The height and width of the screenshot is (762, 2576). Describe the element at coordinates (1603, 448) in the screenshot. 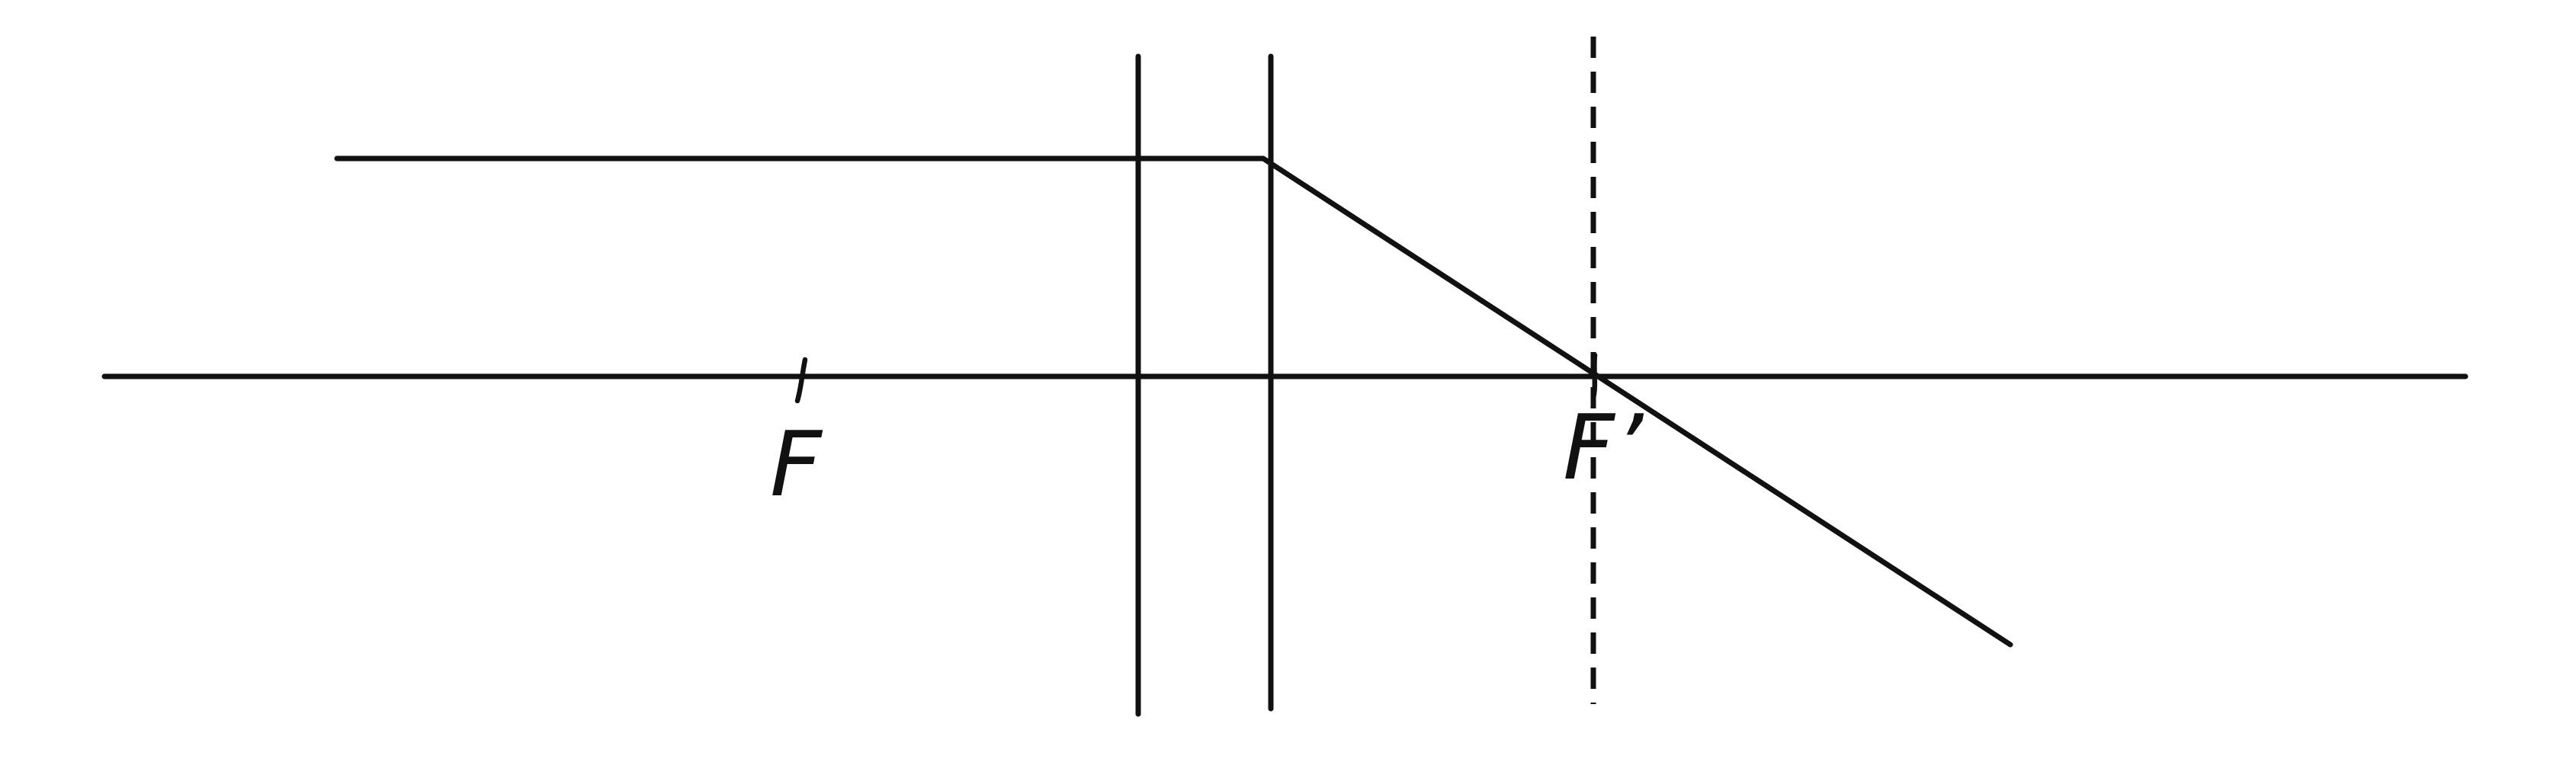

I see `focus-back-label: F’` at that location.